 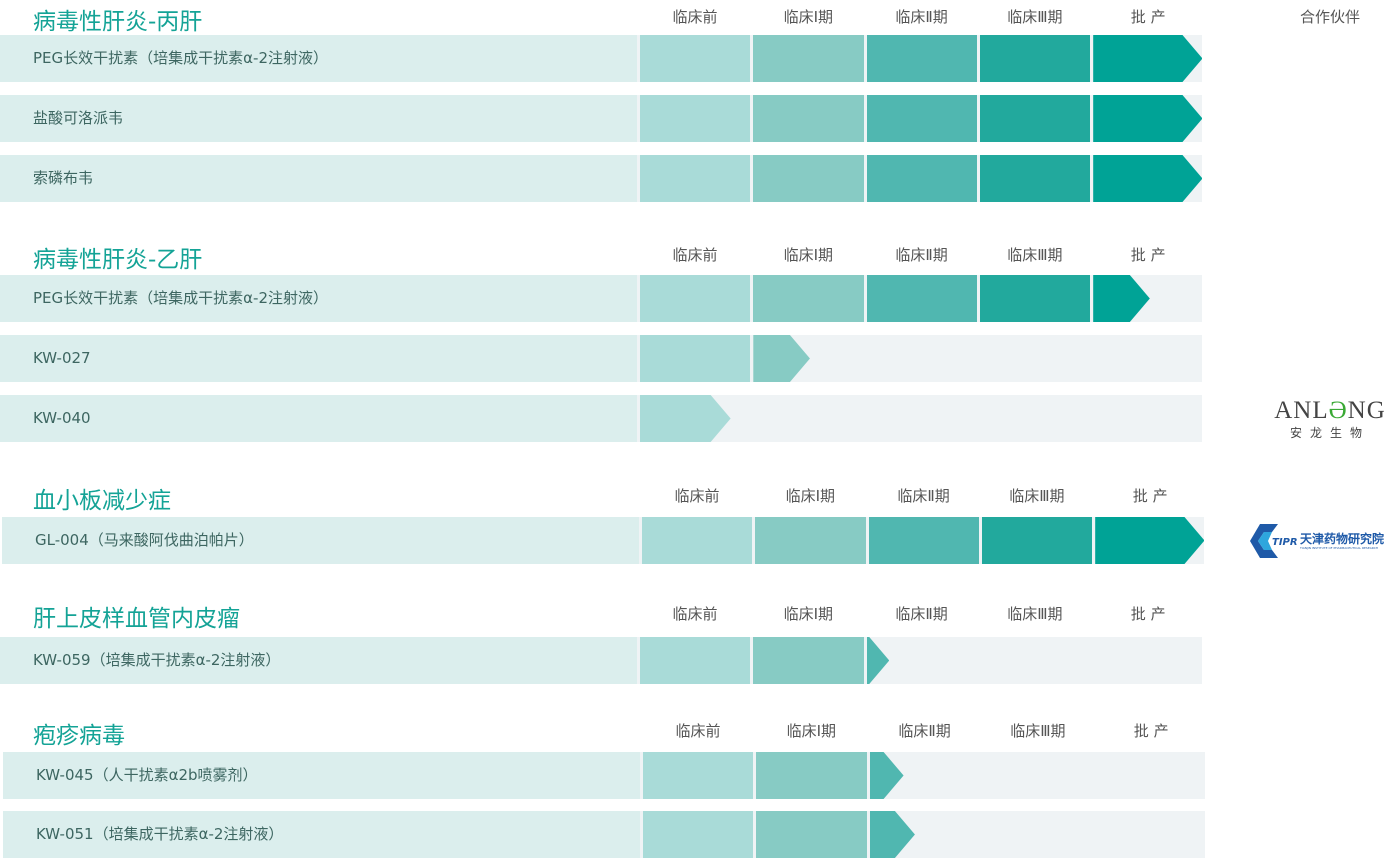 I want to click on section-title: 病毒性肝炎-乙肝, so click(x=118, y=260).